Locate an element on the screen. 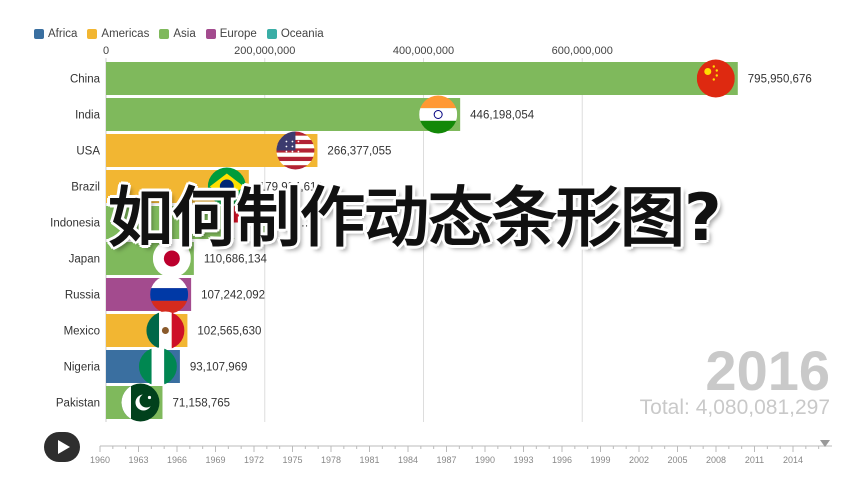  value-label: 446,198,054 is located at coordinates (502, 116).